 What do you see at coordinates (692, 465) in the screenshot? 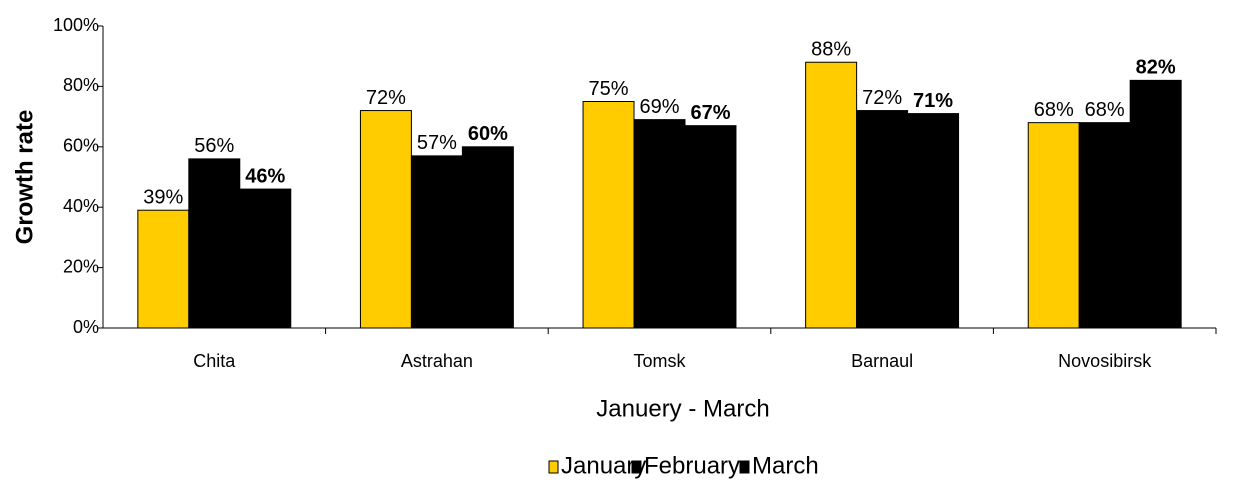
I see `legend-label: February` at bounding box center [692, 465].